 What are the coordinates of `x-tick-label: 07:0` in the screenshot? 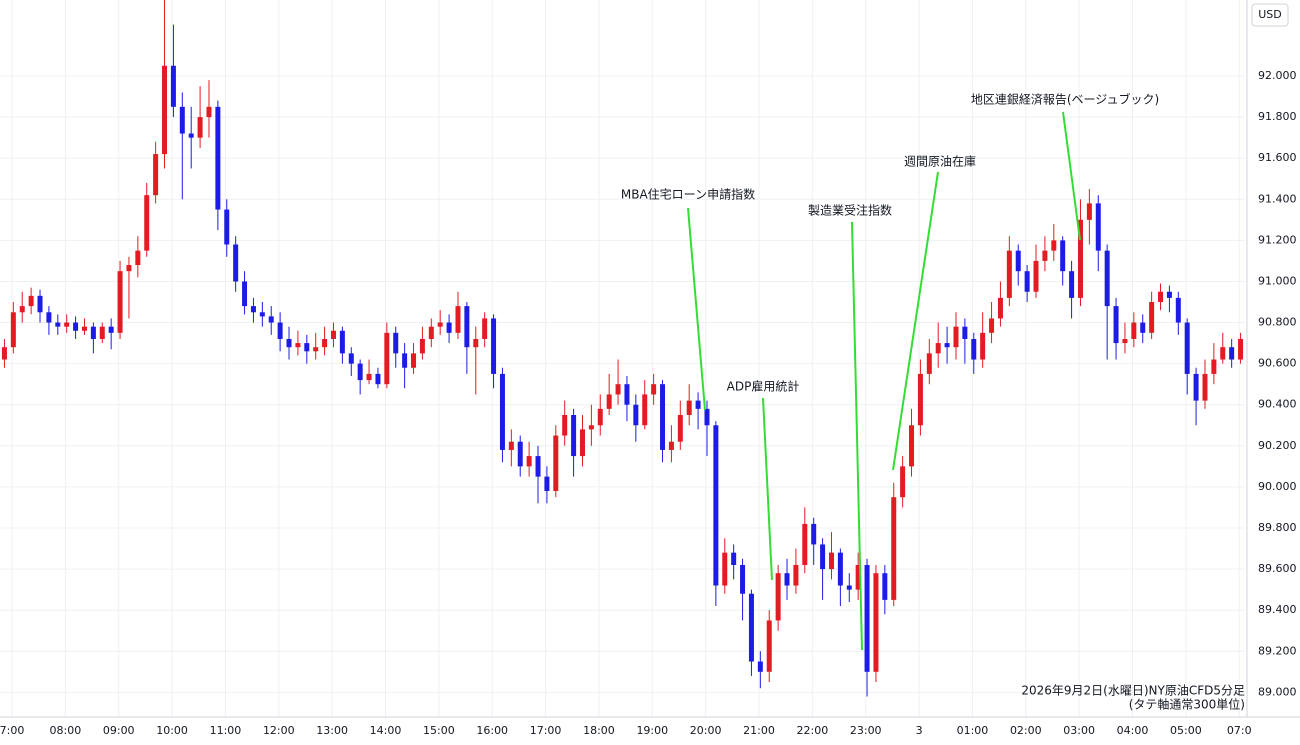 It's located at (1239, 730).